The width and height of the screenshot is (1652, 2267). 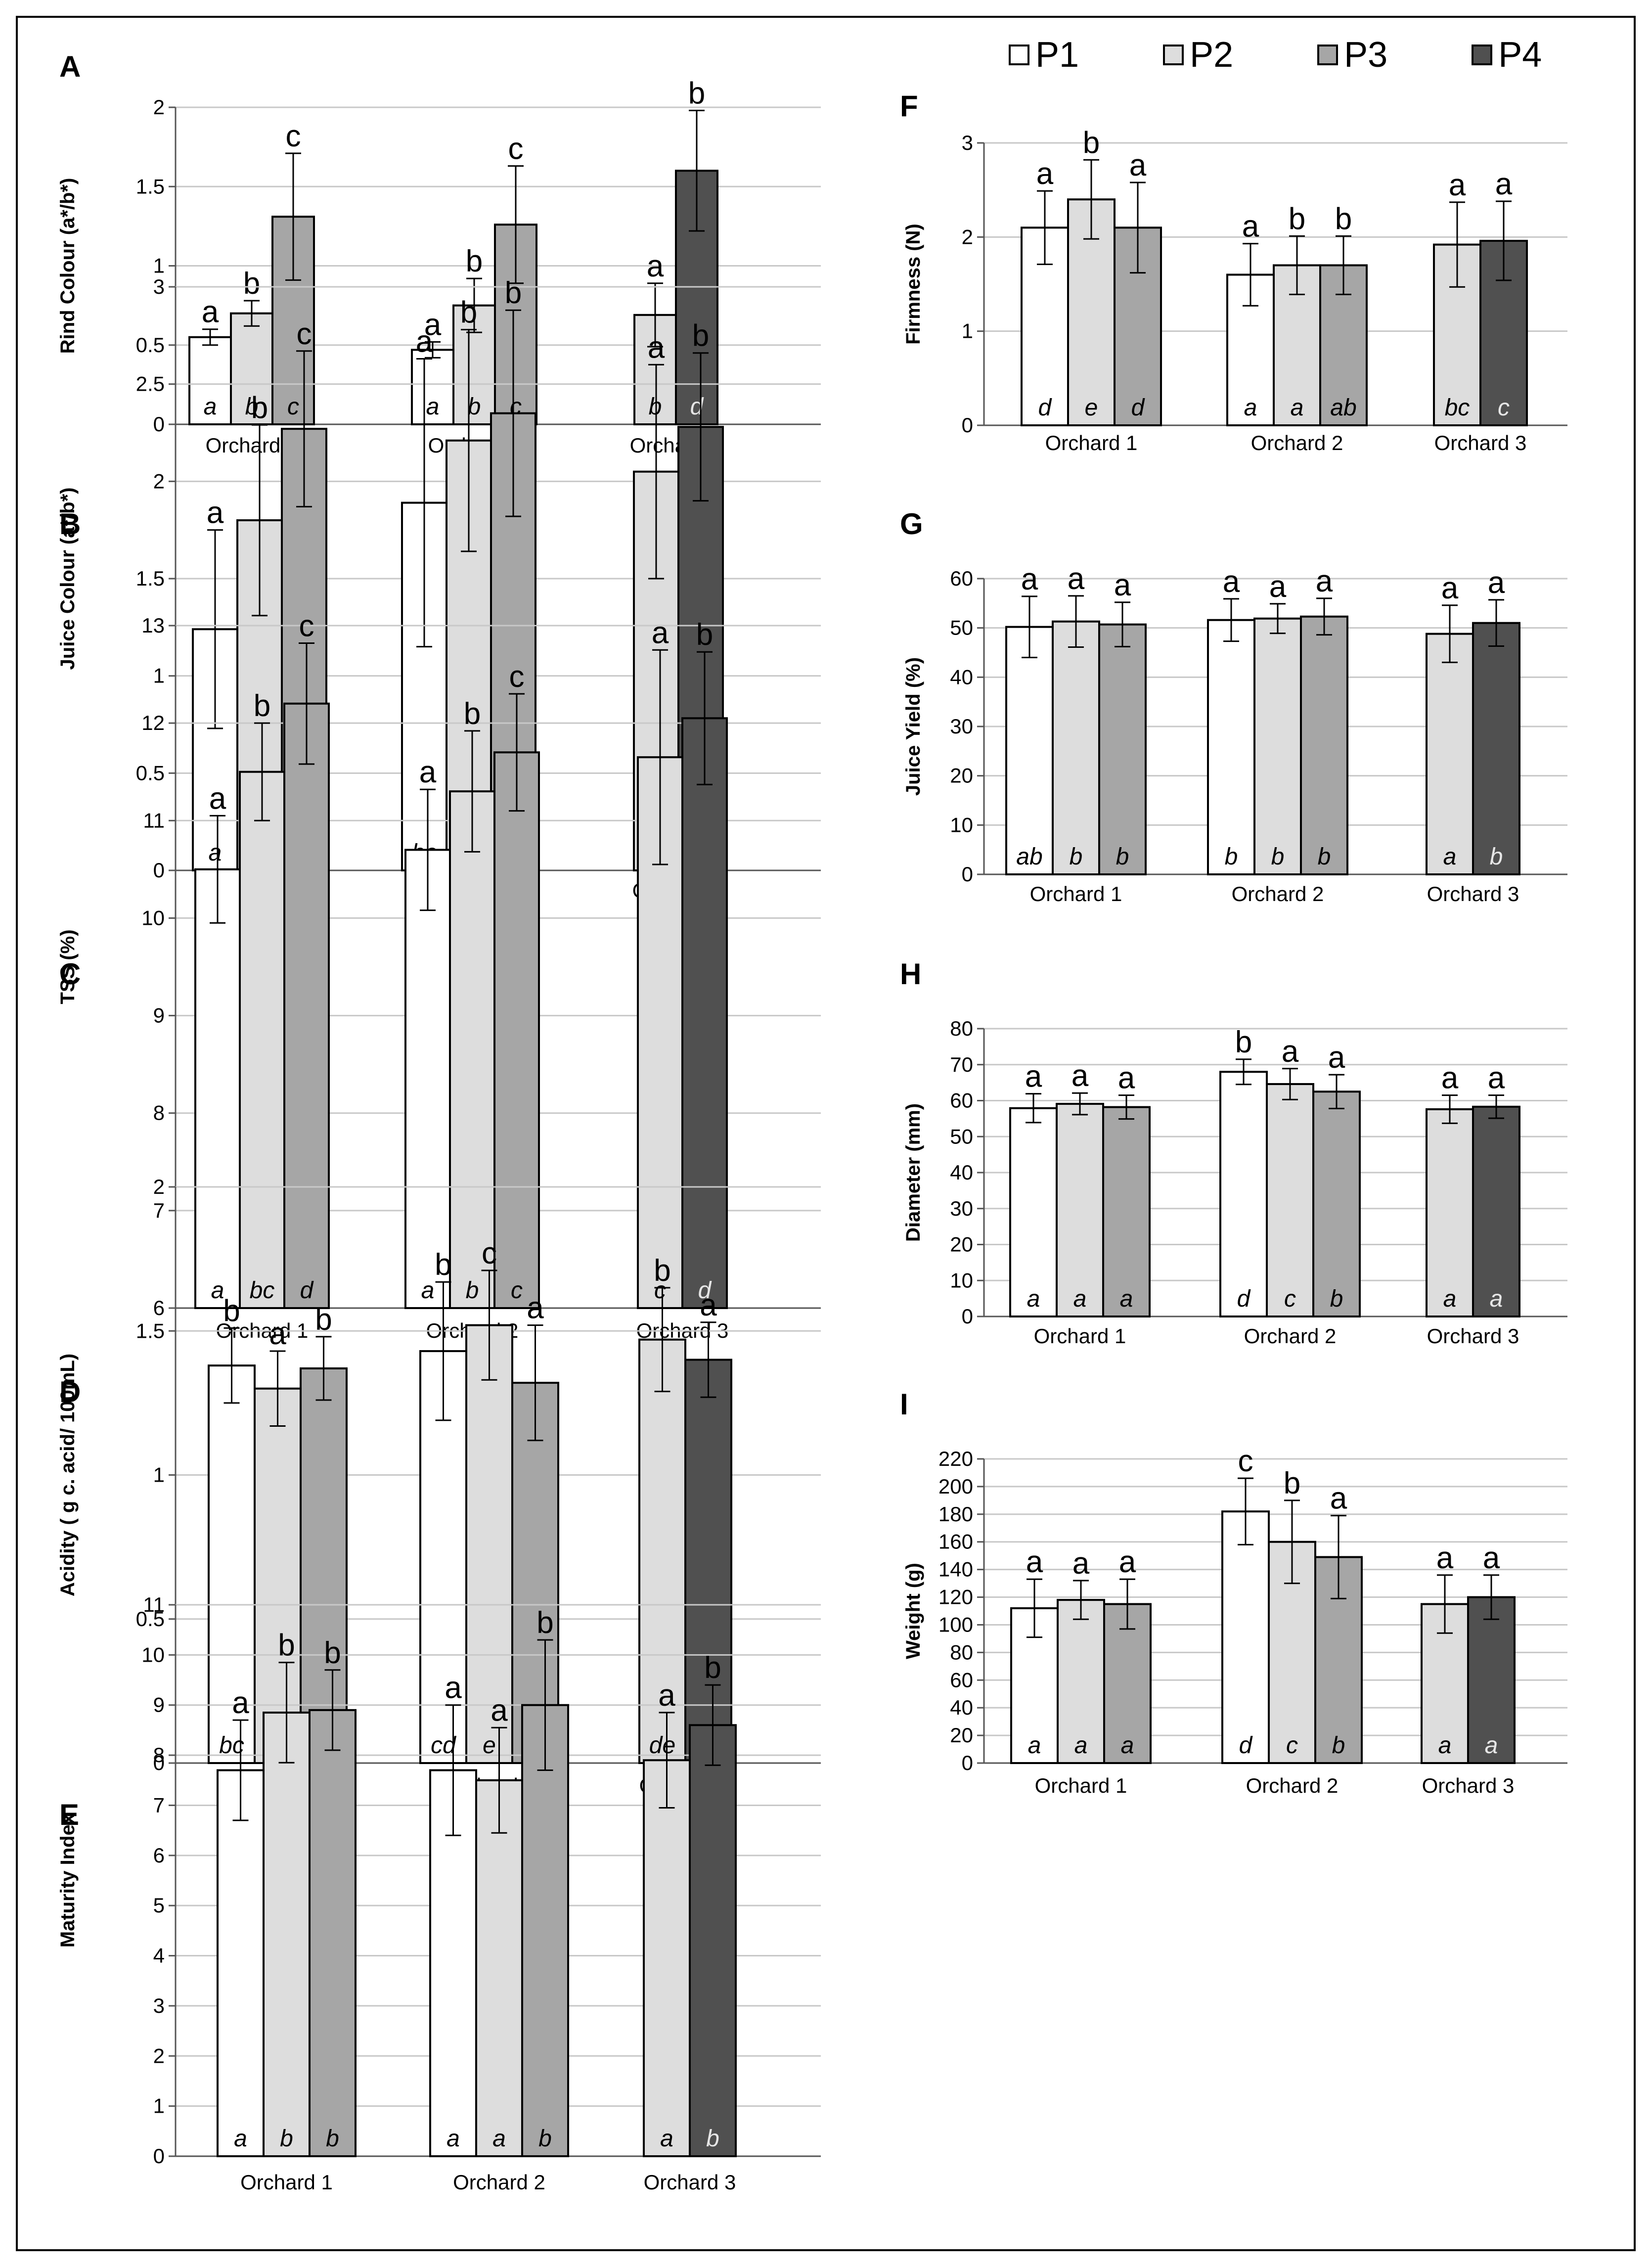 What do you see at coordinates (909, 106) in the screenshot?
I see `panel-letter: F` at bounding box center [909, 106].